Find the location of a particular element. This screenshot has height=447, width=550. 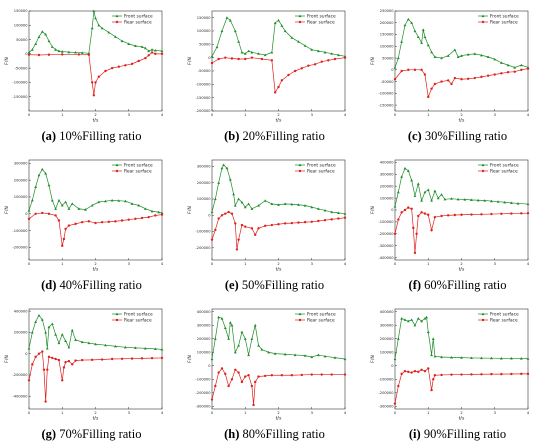

panel-caption: (f) 60%Filling ratio is located at coordinates (457, 285).